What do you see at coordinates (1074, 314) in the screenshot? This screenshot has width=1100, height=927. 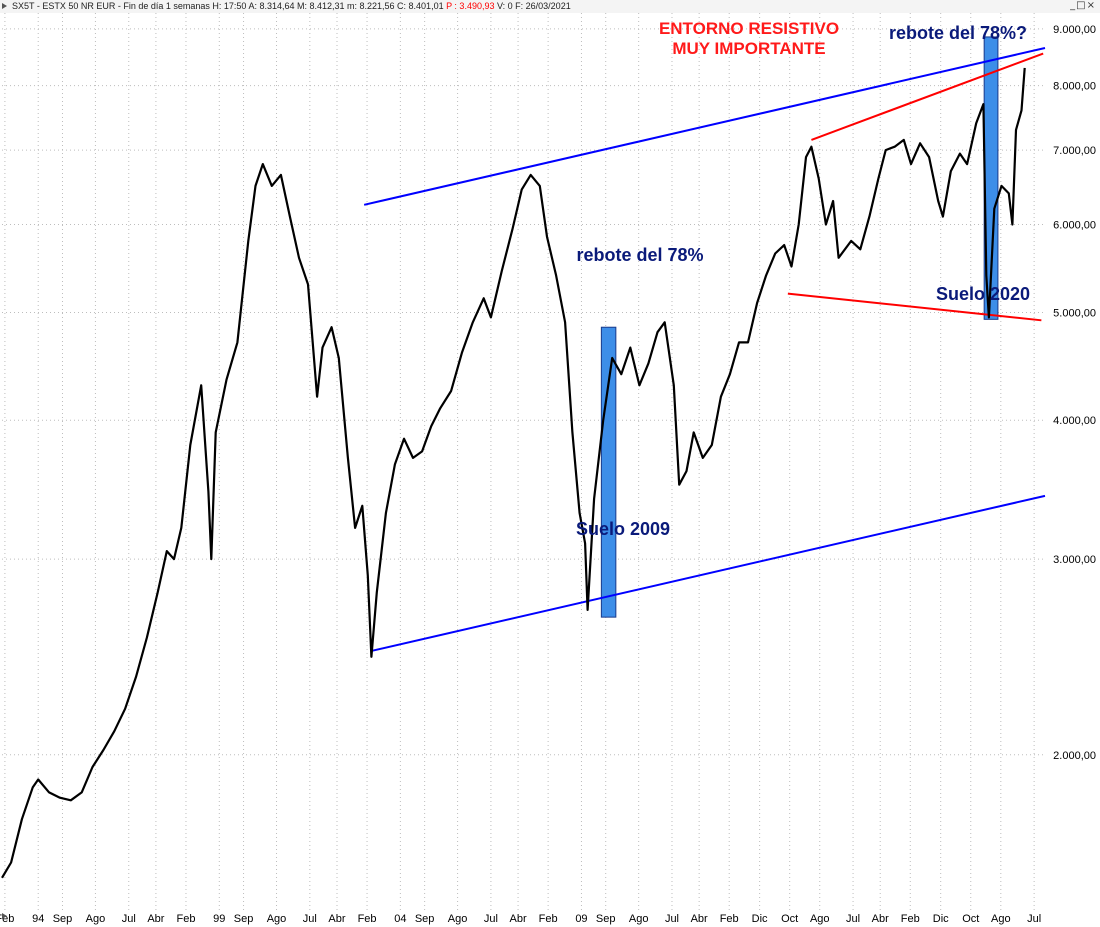 I see `y-tick-label: 5.000,00` at bounding box center [1074, 314].